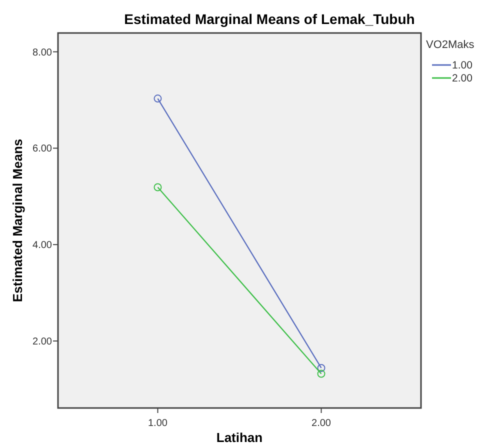  I want to click on legend-label: 2.00, so click(462, 78).